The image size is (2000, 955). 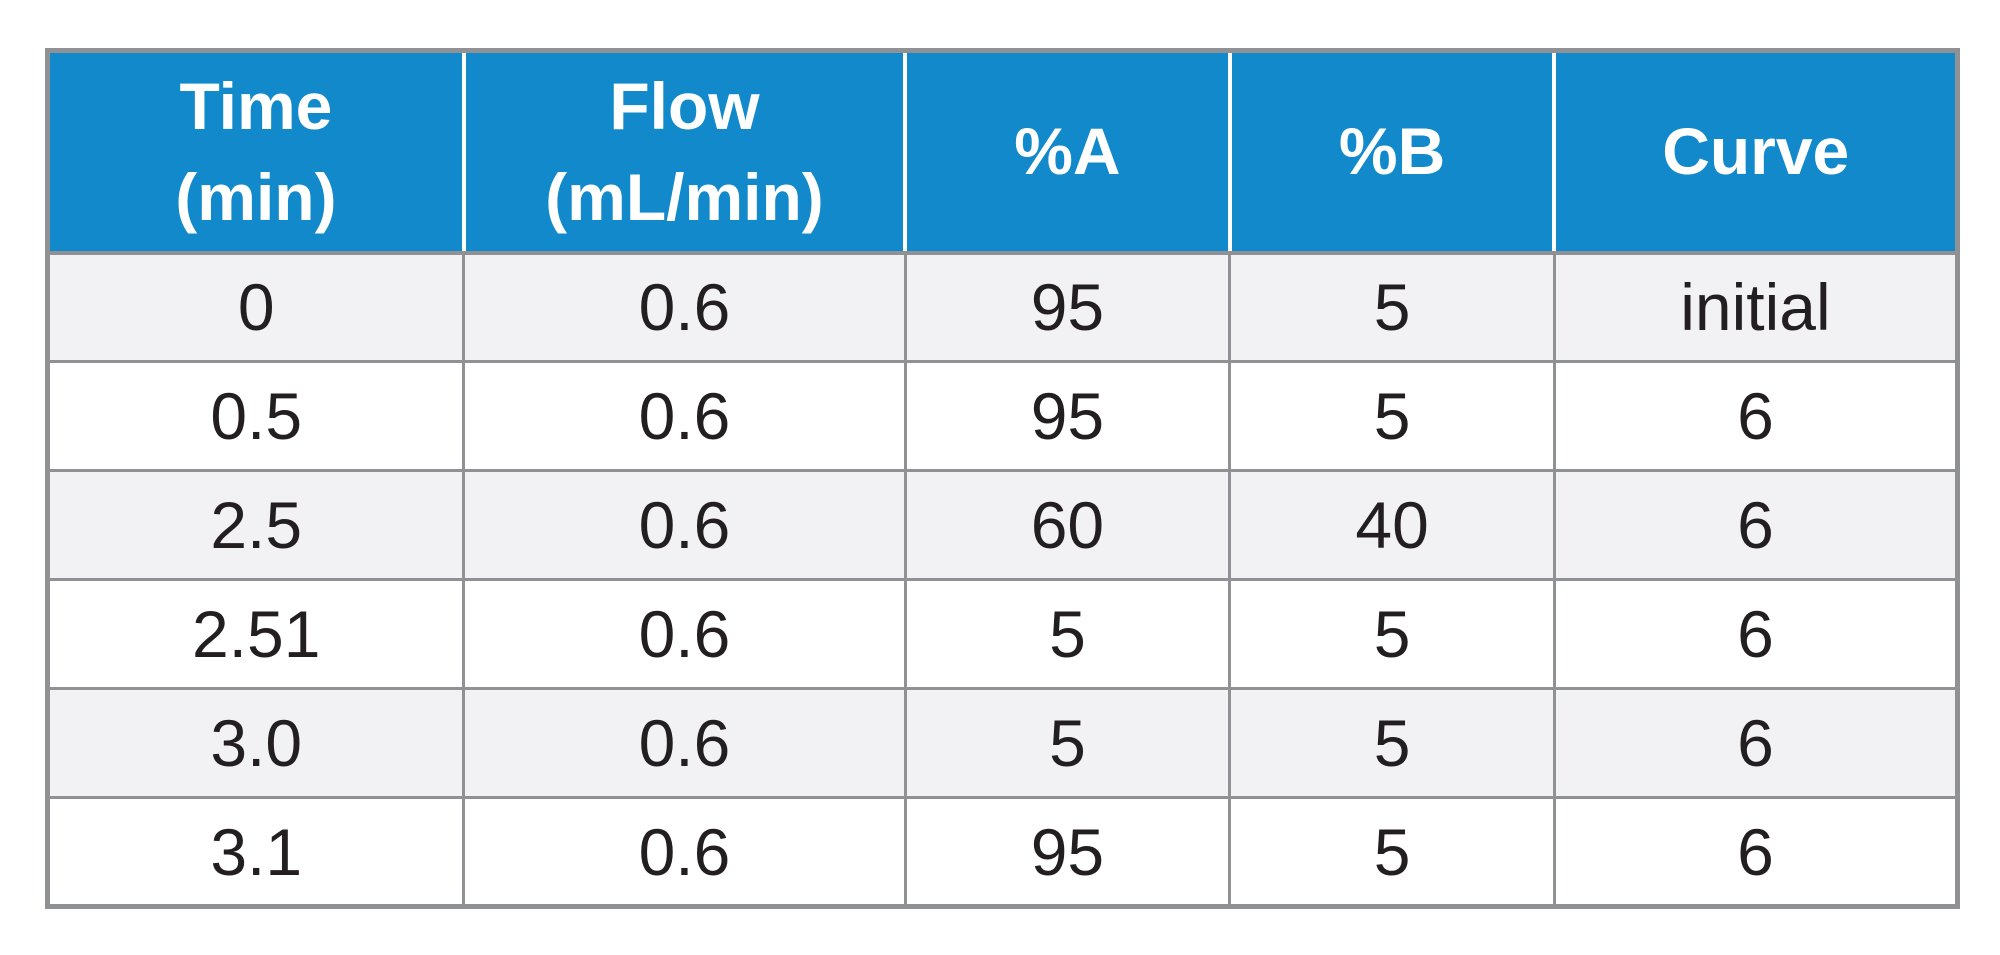 I want to click on table-cell: 40, so click(x=1392, y=525).